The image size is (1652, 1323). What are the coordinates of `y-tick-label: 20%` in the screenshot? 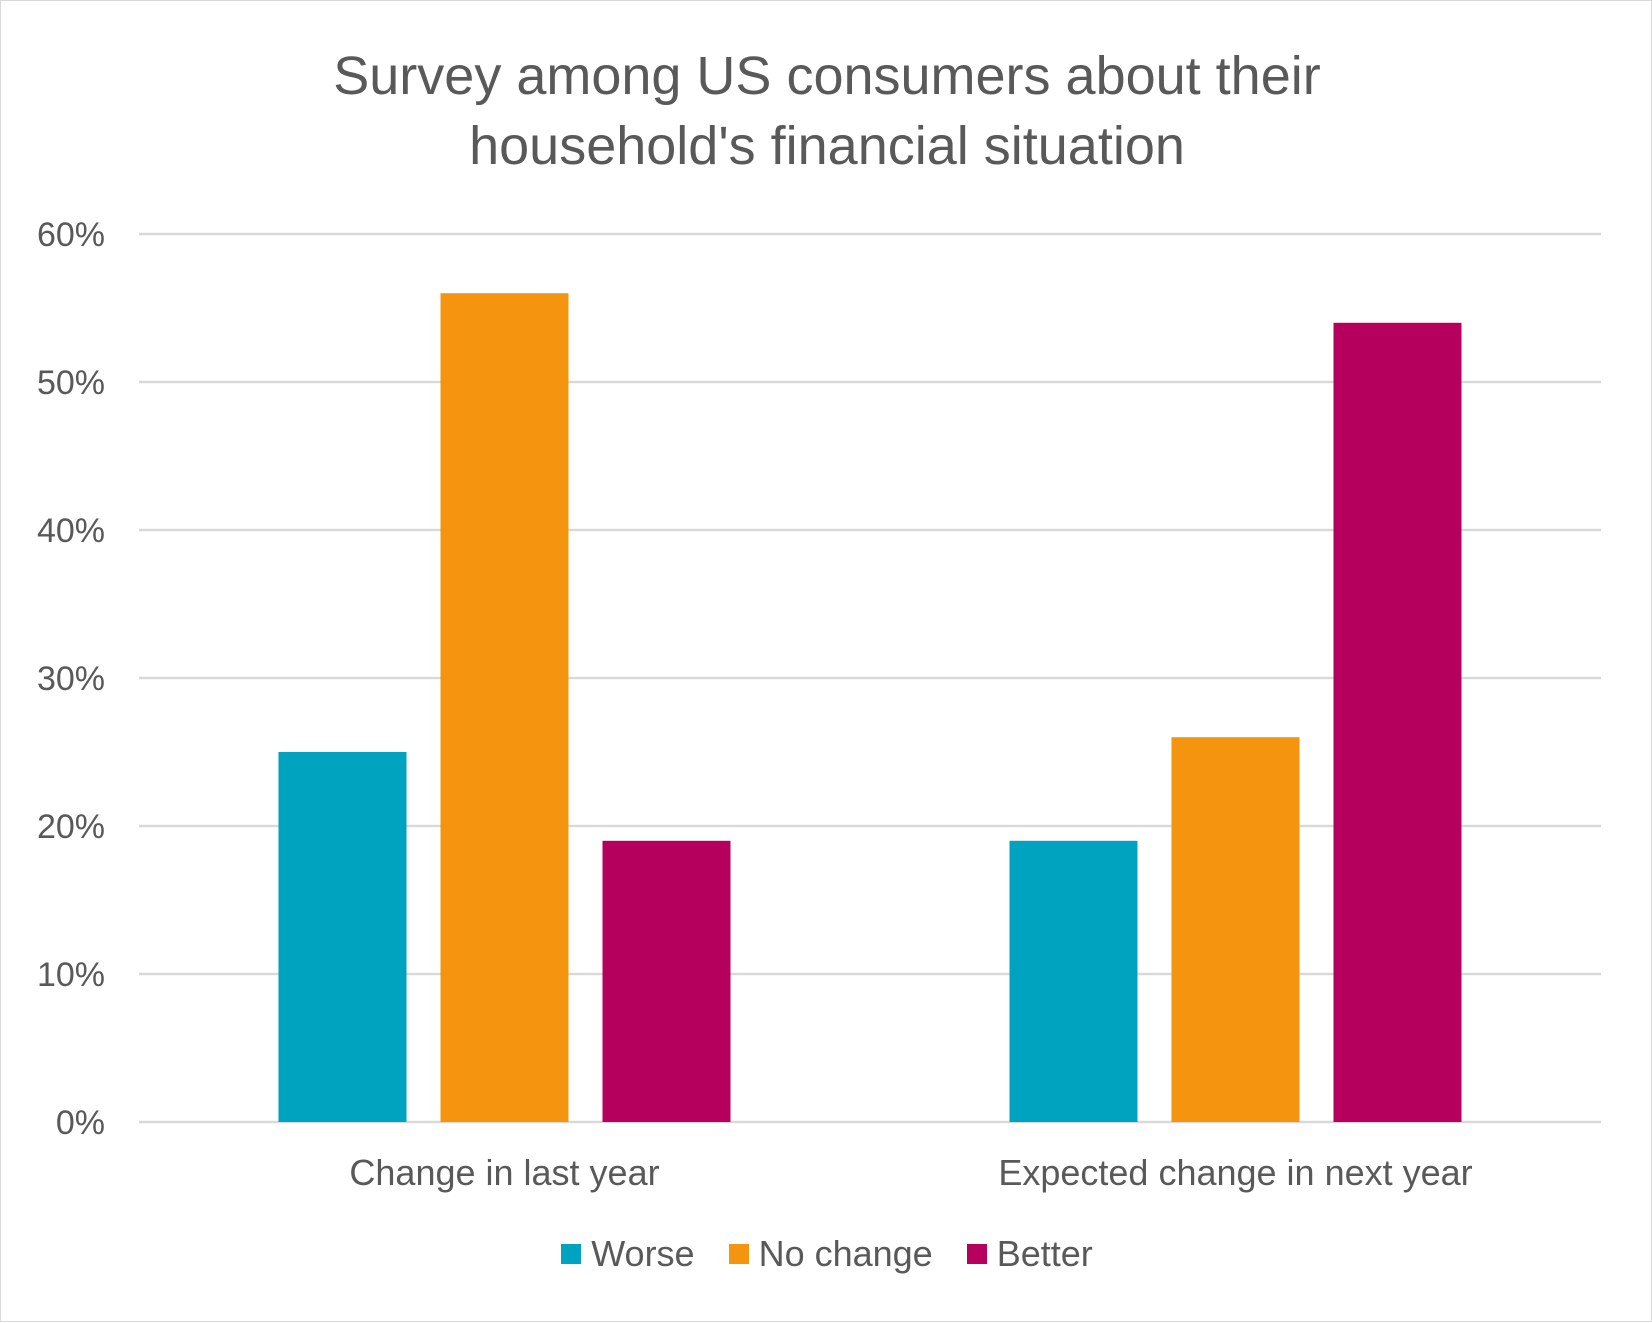 It's located at (71, 827).